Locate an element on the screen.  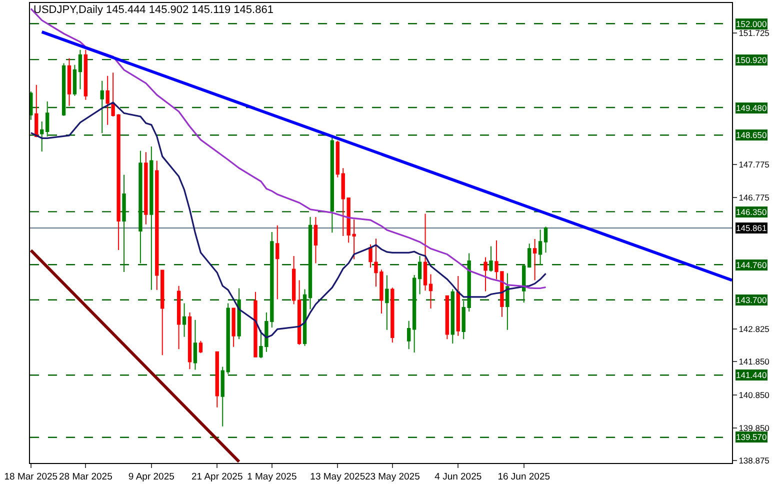
x-tick-label: 13 May 2025 is located at coordinates (338, 476).